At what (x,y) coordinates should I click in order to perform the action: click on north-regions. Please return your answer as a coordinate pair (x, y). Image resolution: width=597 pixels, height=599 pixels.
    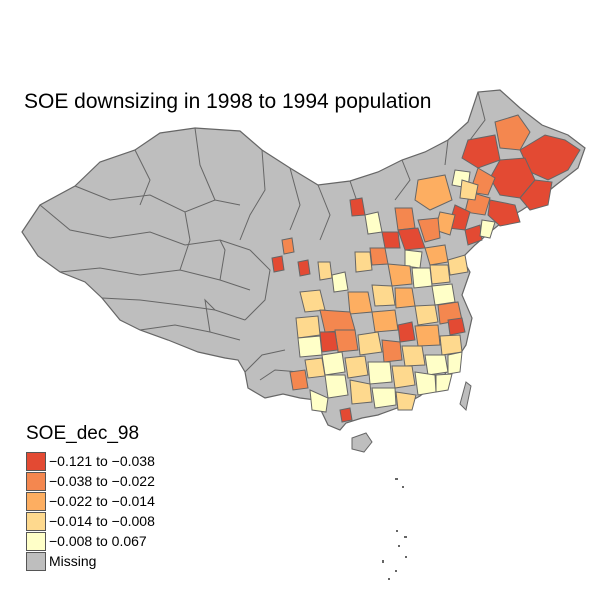
    Looking at the image, I should click on (375, 233).